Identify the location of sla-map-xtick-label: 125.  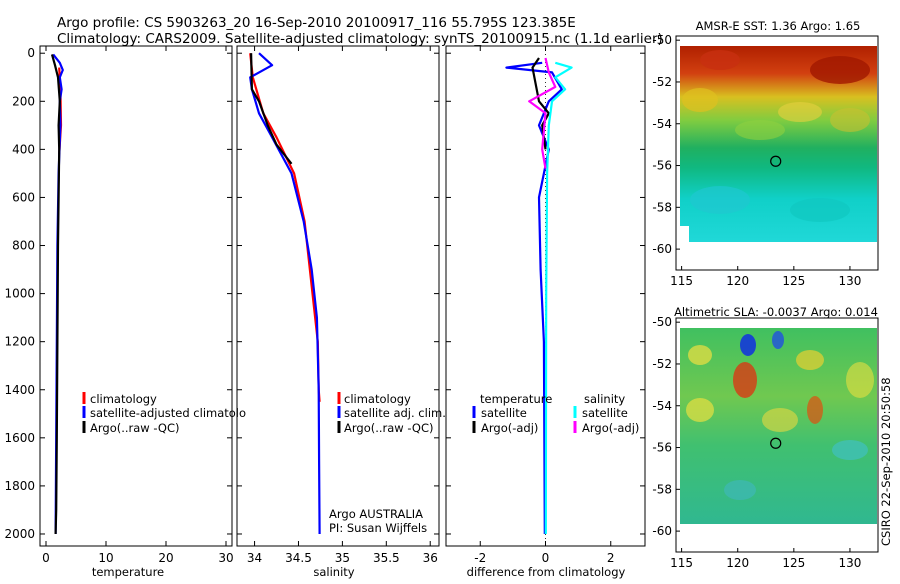
(793, 563).